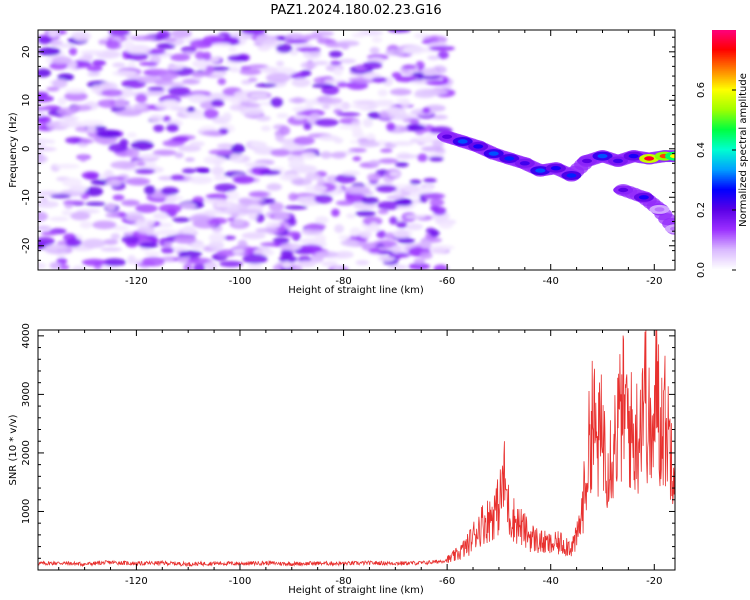  Describe the element at coordinates (701, 210) in the screenshot. I see `colorbar-tick-label: 0.2` at that location.